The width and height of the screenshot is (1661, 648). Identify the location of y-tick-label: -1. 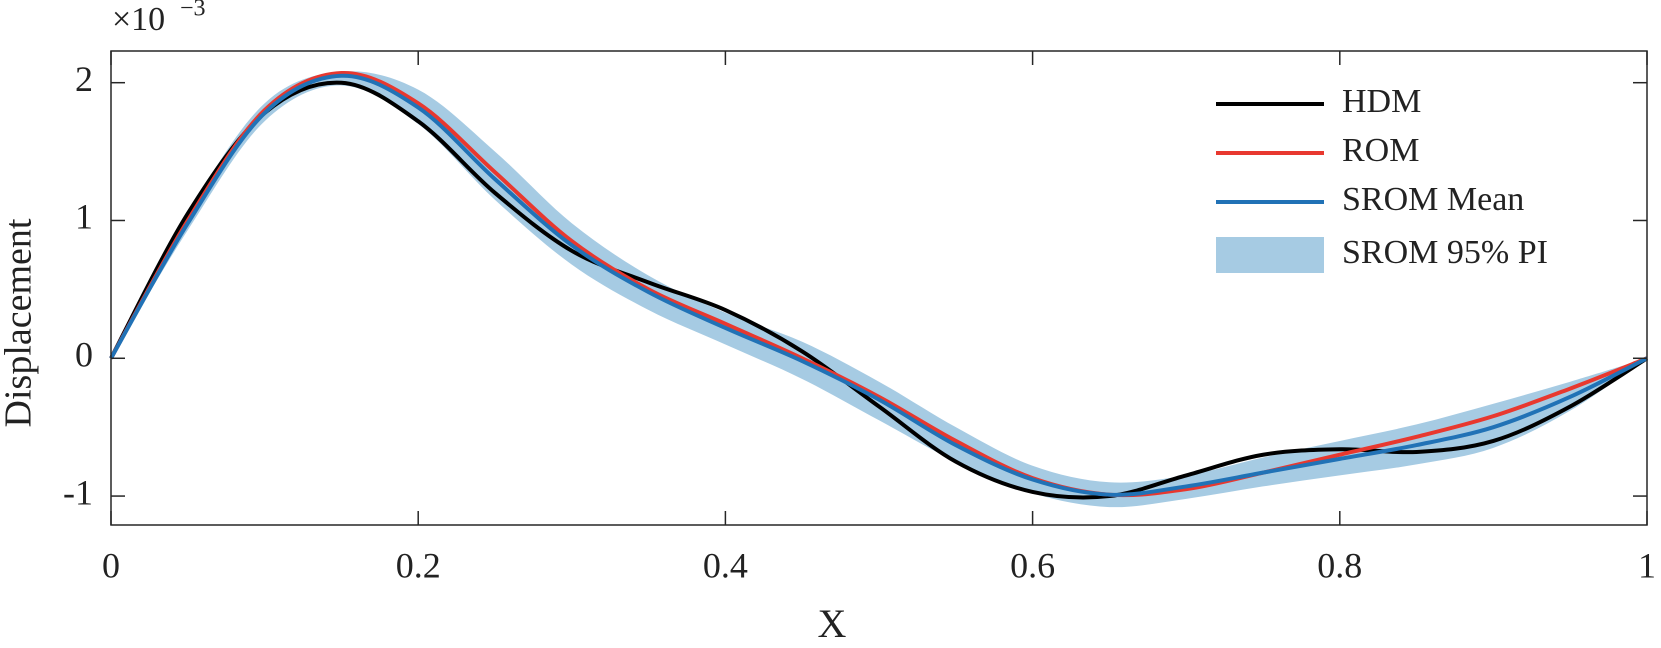
(78, 492).